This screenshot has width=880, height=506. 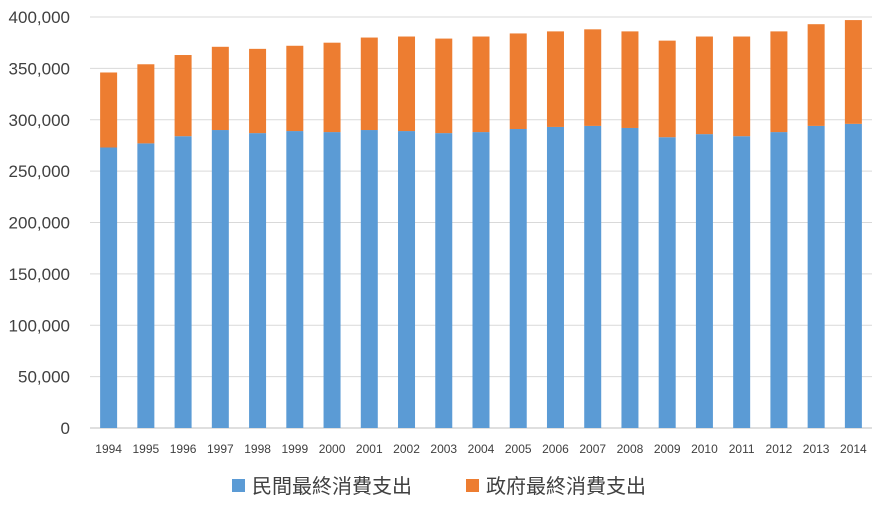 What do you see at coordinates (220, 449) in the screenshot?
I see `x-tick-label: 1997` at bounding box center [220, 449].